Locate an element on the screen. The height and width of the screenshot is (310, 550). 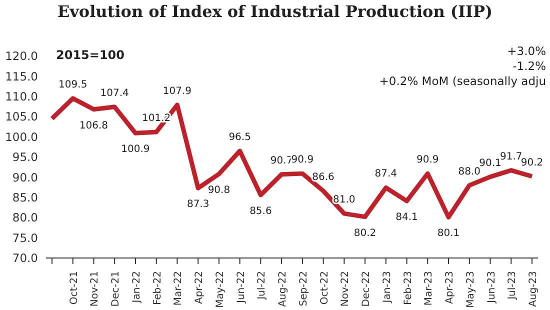
x-tick-label: Nov-21 is located at coordinates (95, 289).